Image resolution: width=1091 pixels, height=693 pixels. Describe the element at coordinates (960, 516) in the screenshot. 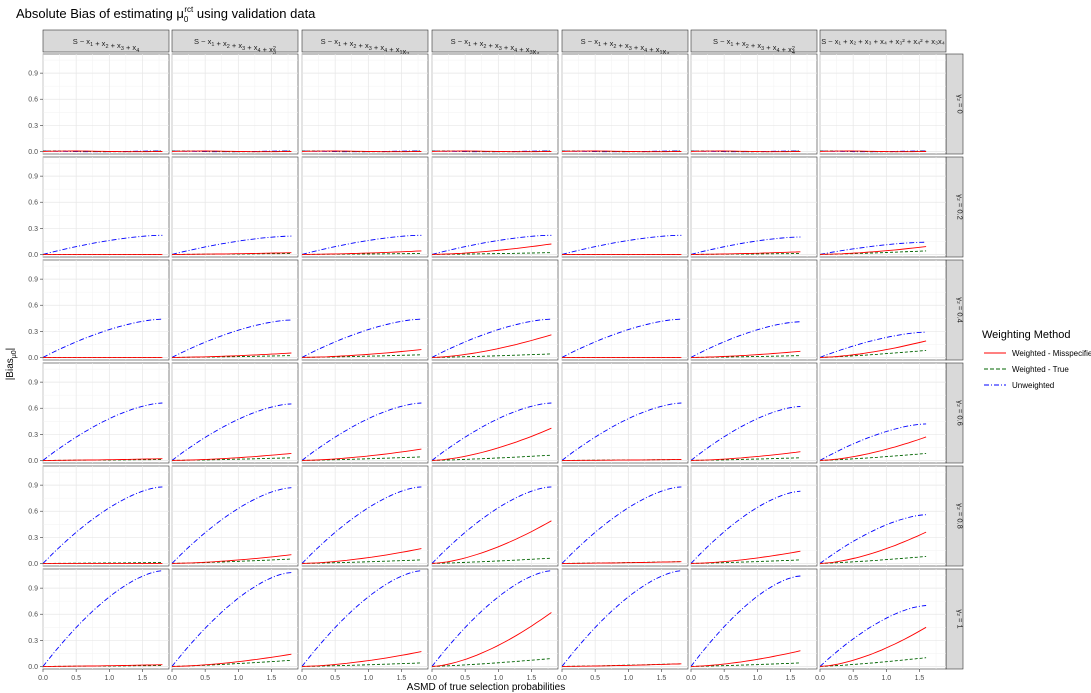

I see `row-strip-label: γ₂ = 0.8` at that location.